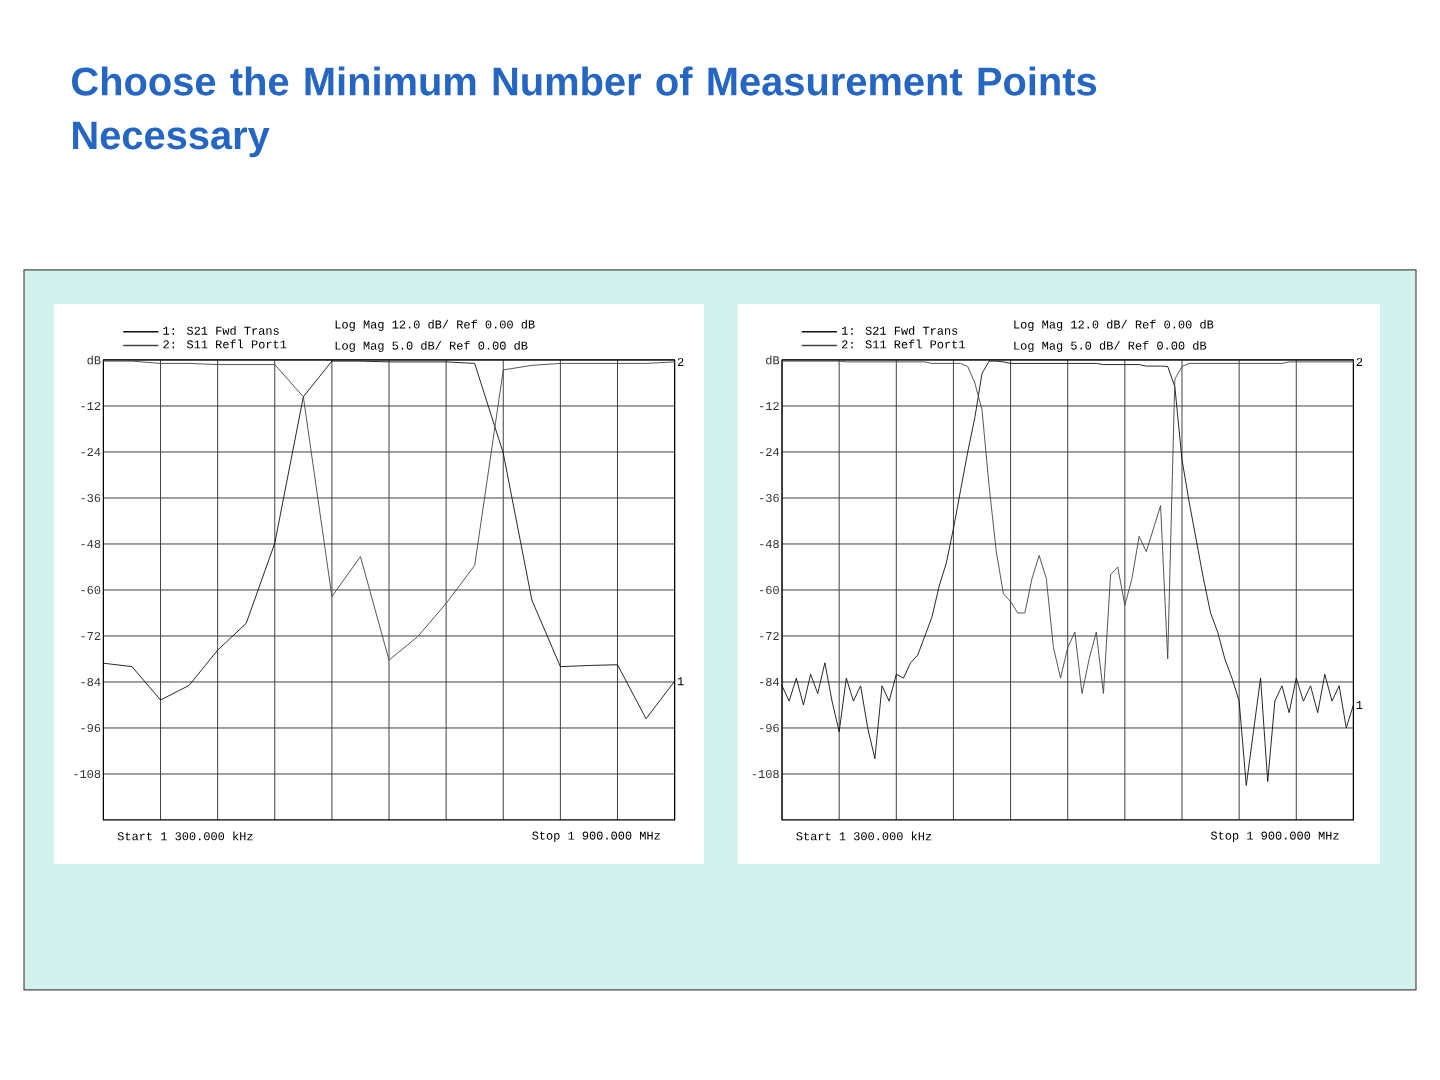 Image resolution: width=1440 pixels, height=1080 pixels. Describe the element at coordinates (584, 112) in the screenshot. I see `chart-title: Choose the Minimum Number of Measurement Points Necessary` at that location.